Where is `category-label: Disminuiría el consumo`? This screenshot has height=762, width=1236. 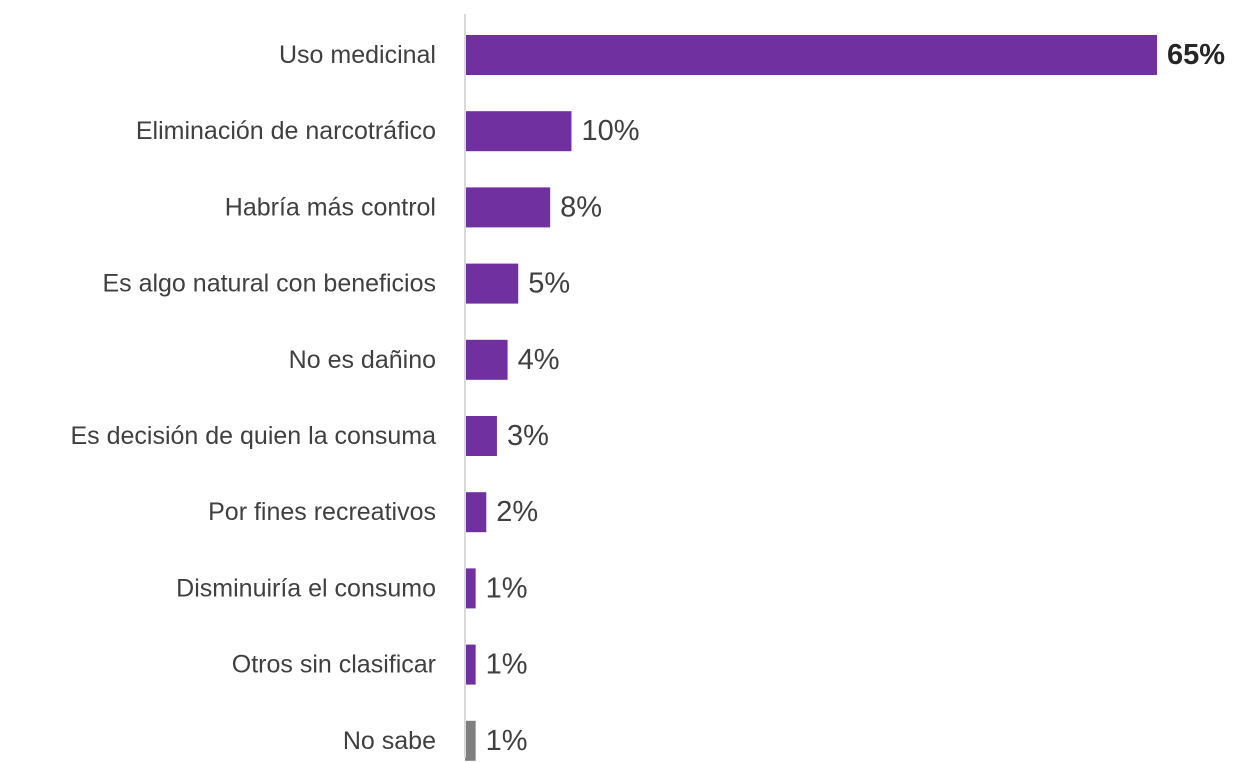 category-label: Disminuiría el consumo is located at coordinates (306, 588).